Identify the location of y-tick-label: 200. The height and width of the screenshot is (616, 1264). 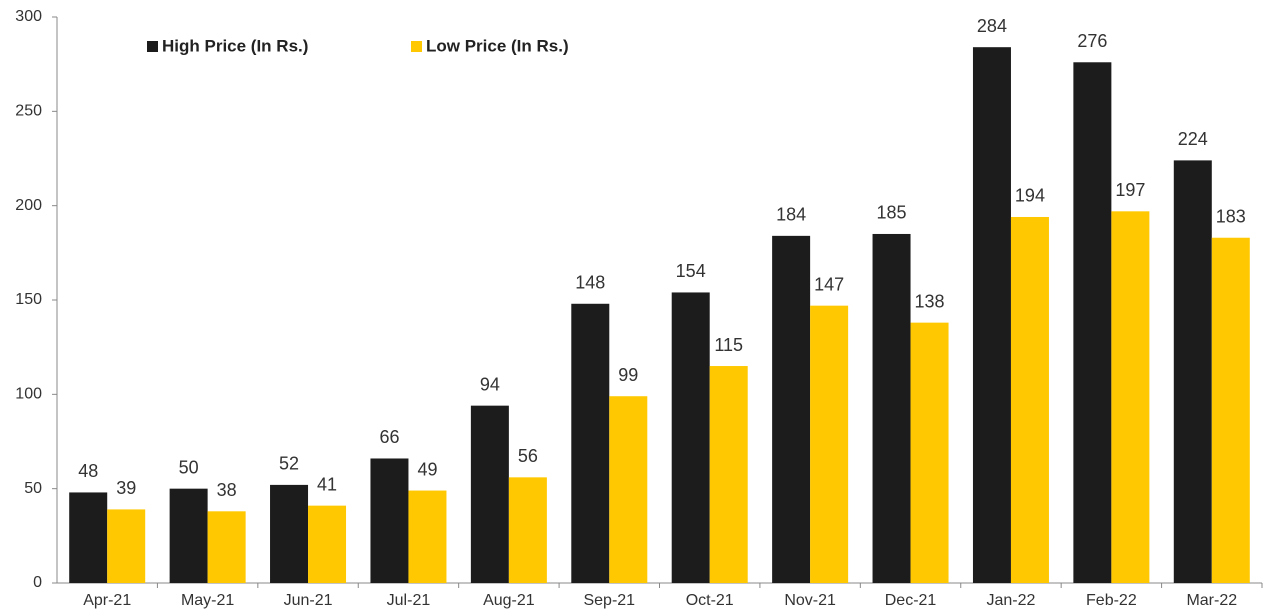
(28, 205).